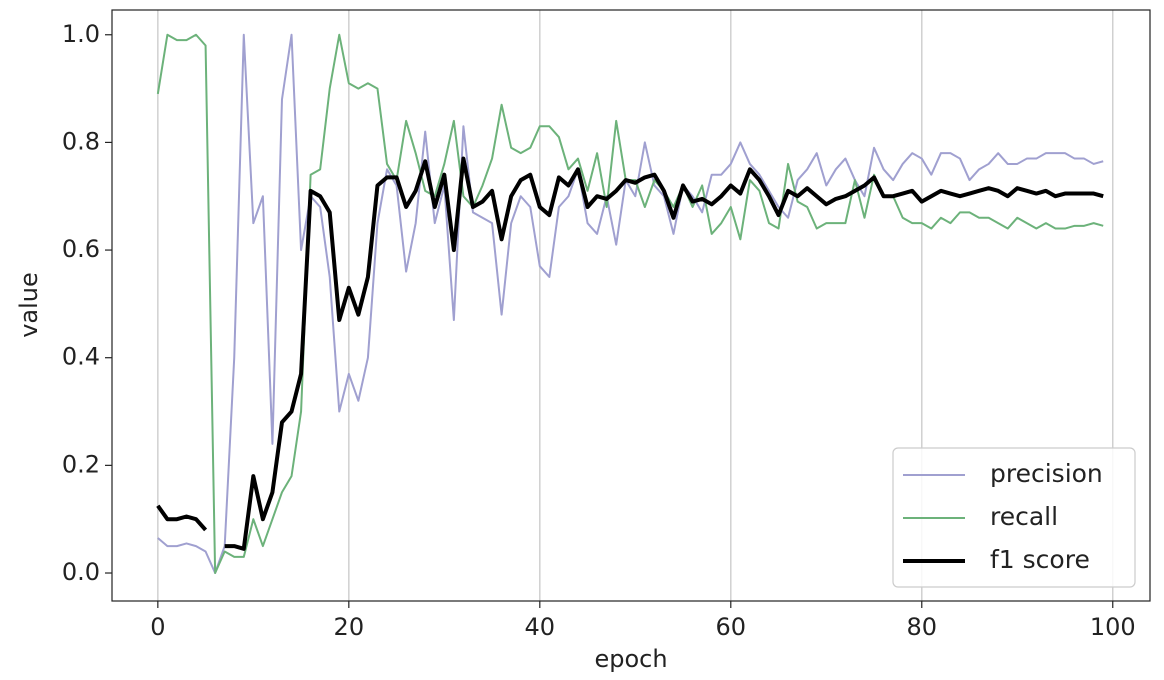  I want to click on x-tick-label: 0, so click(157, 627).